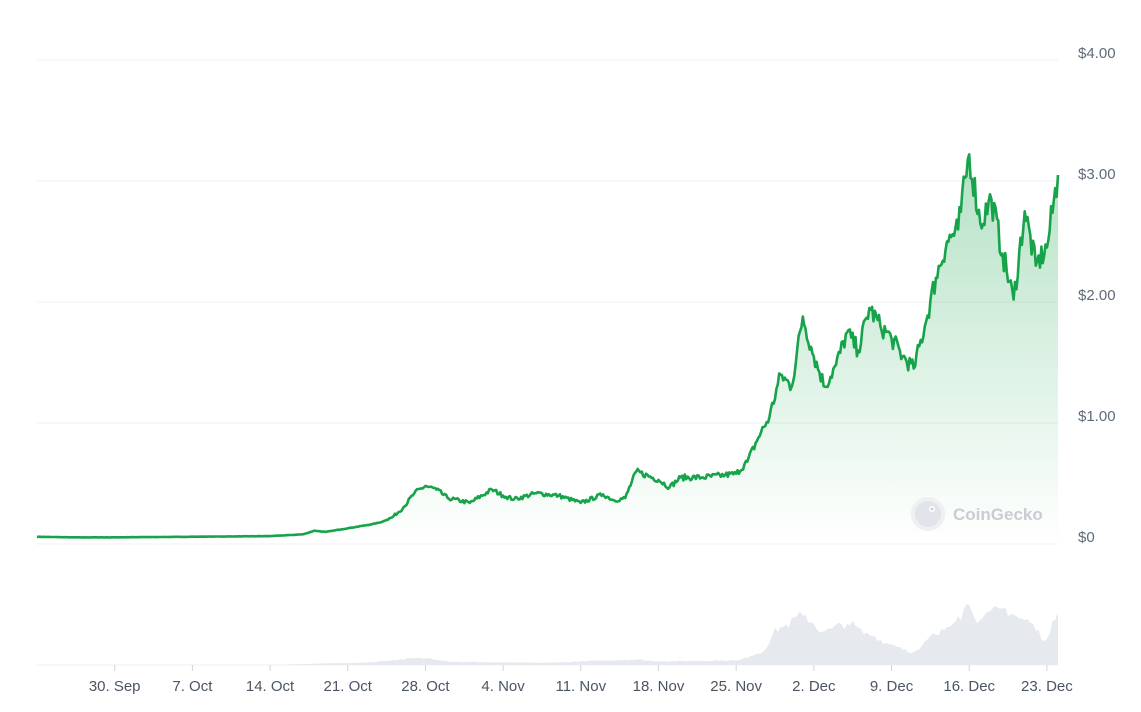 The width and height of the screenshot is (1141, 712). I want to click on x-tick-label: 14. Oct, so click(270, 686).